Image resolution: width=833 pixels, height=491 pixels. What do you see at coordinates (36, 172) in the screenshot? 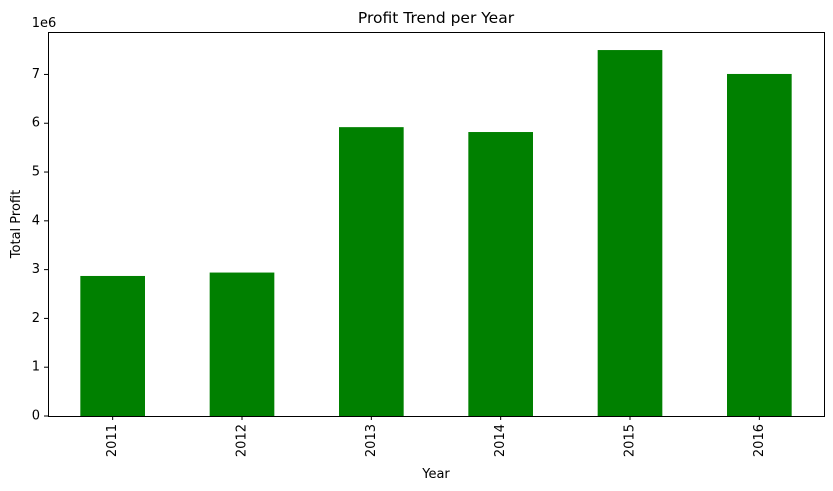
I see `y-tick-label-5: 5` at bounding box center [36, 172].